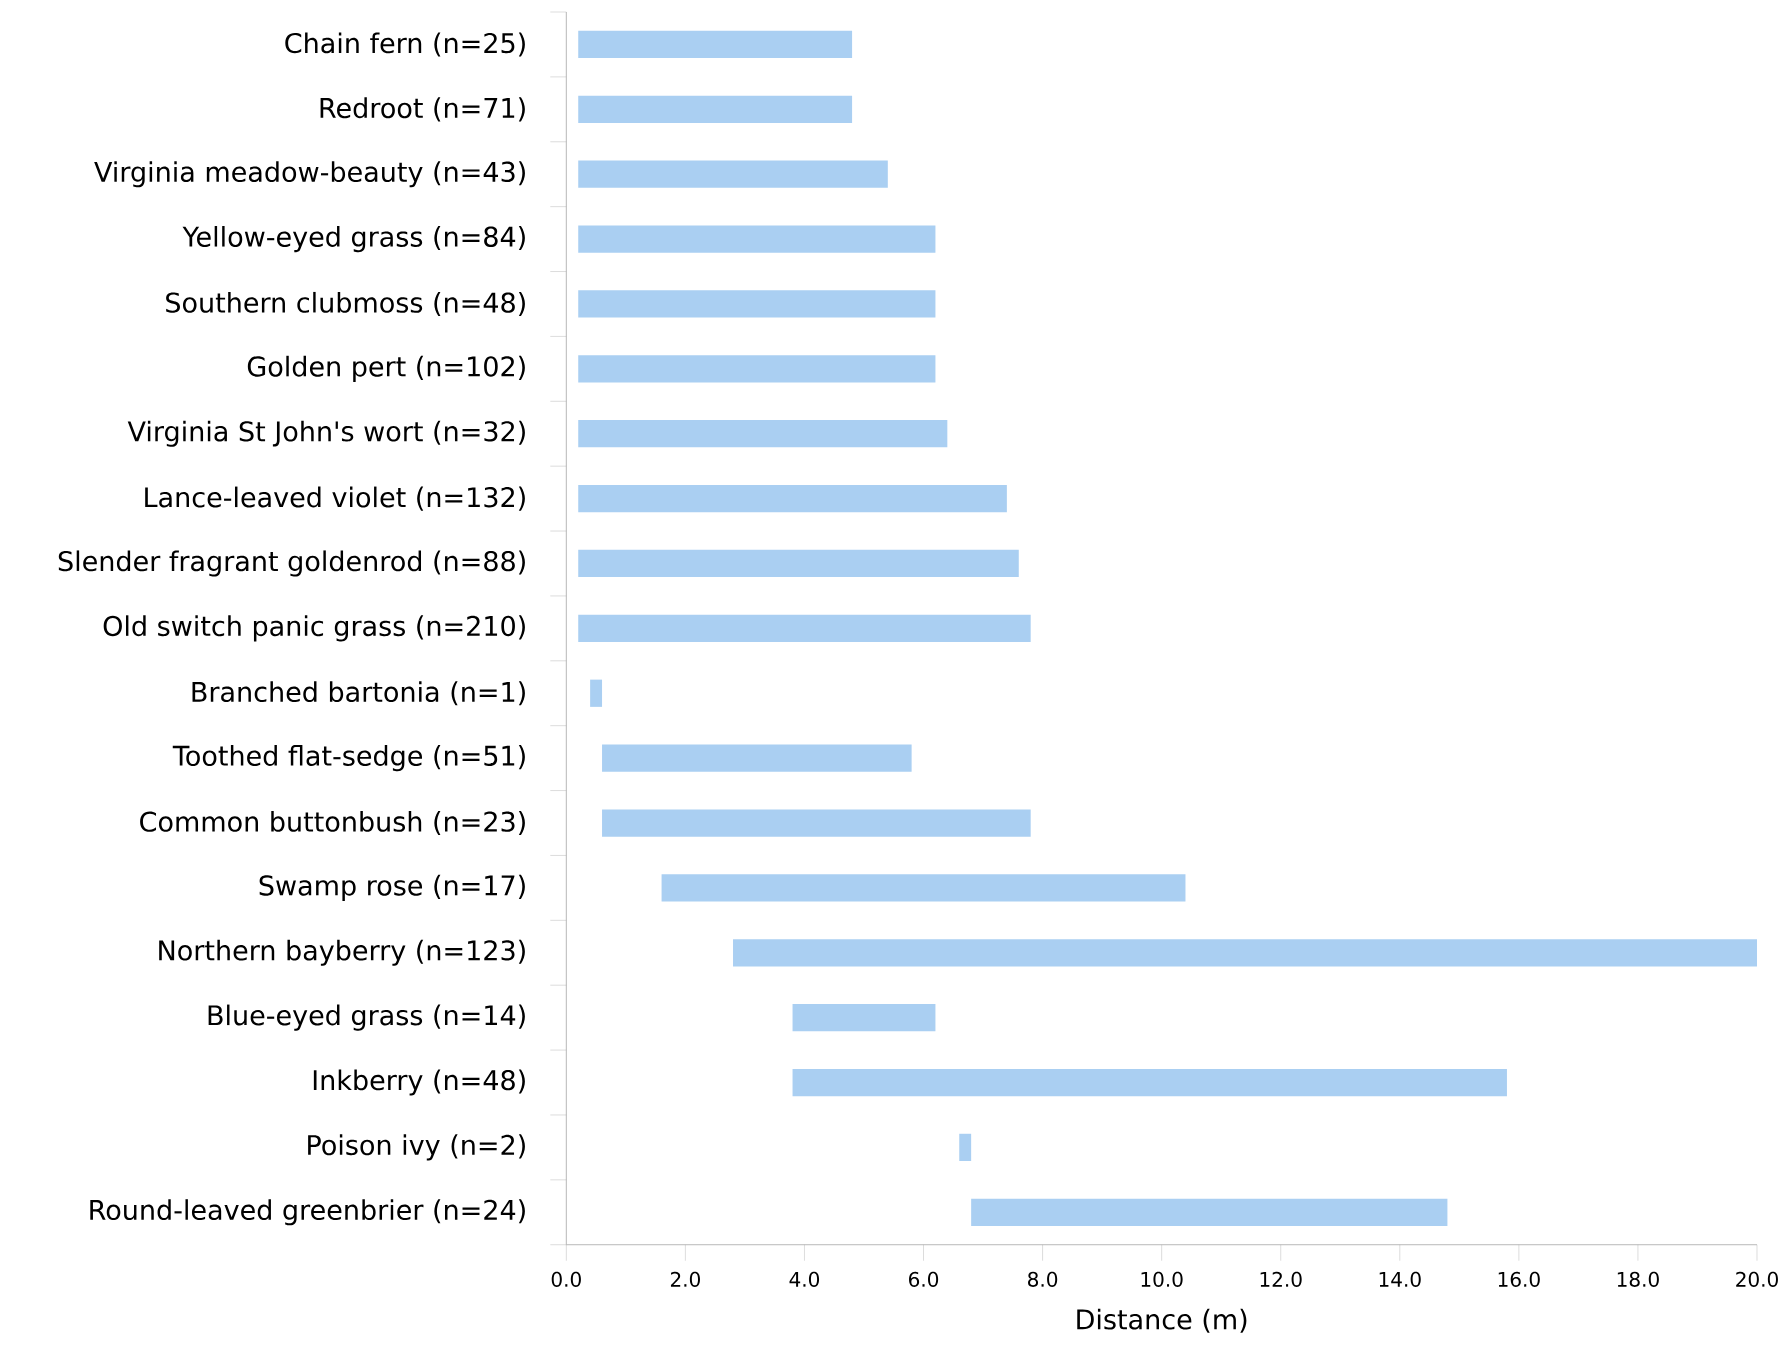  Describe the element at coordinates (1519, 1279) in the screenshot. I see `x-tick-label: 16.0` at that location.